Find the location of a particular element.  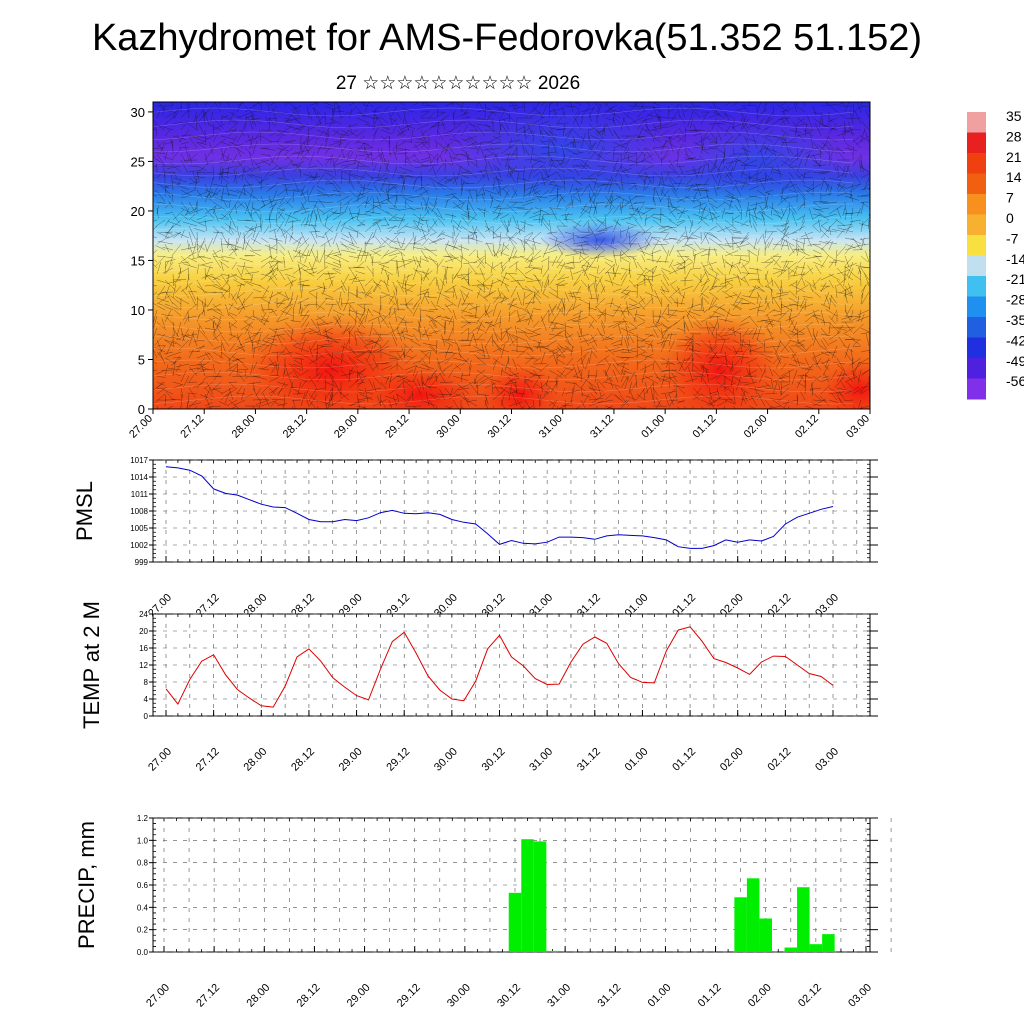

precip-x-tick-label: 28.00 is located at coordinates (258, 996).